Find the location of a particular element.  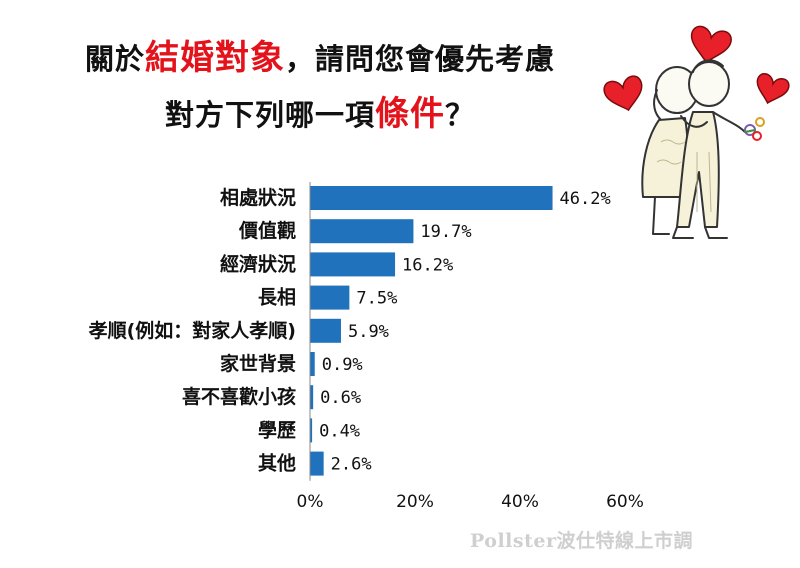

title-highlight-condition: 條件 is located at coordinates (410, 114).